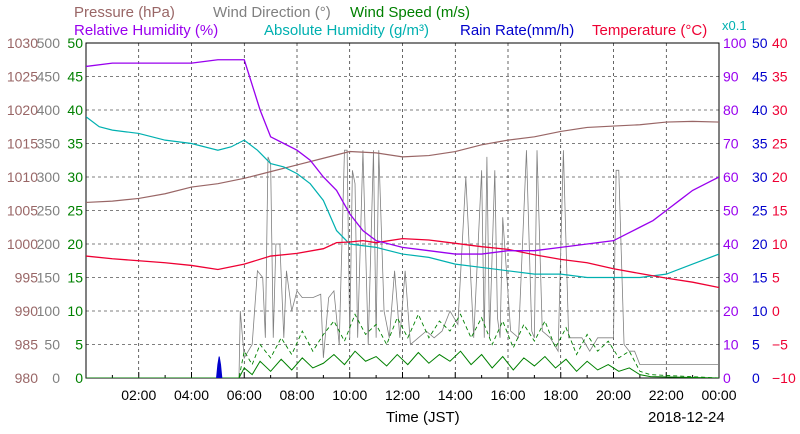 The image size is (800, 434). What do you see at coordinates (731, 144) in the screenshot?
I see `relative_humidity-tick-label: 70` at bounding box center [731, 144].